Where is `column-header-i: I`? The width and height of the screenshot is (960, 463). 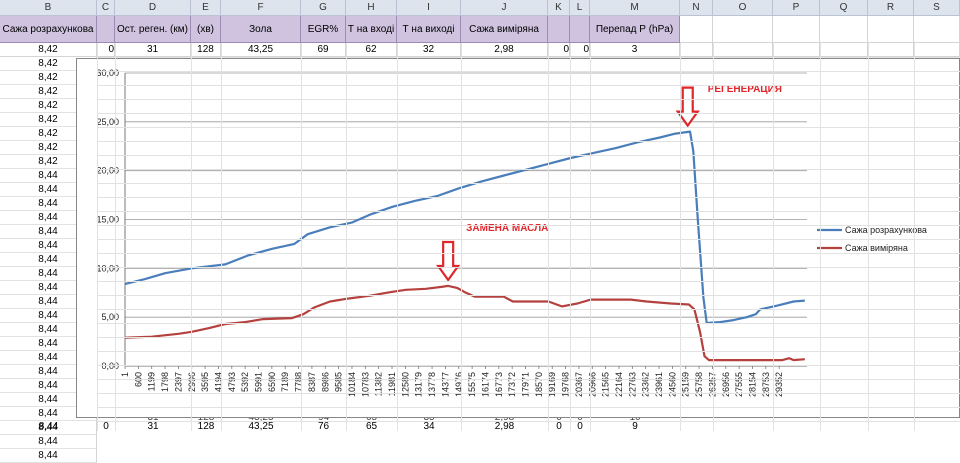
column-header-i: I is located at coordinates (429, 8).